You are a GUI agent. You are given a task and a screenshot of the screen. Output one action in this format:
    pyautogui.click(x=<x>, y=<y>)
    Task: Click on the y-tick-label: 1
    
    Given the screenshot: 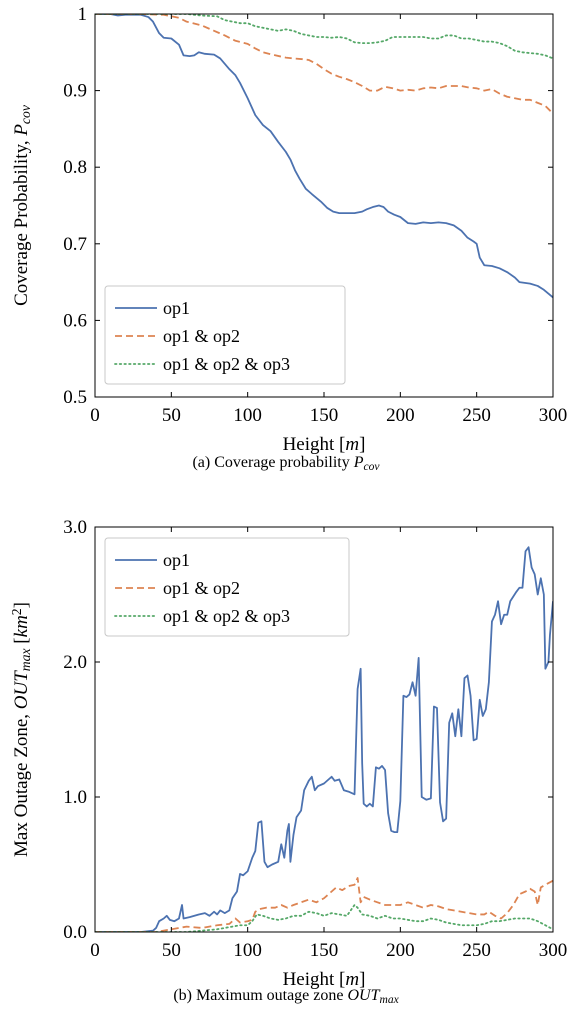 What is the action you would take?
    pyautogui.click(x=83, y=14)
    